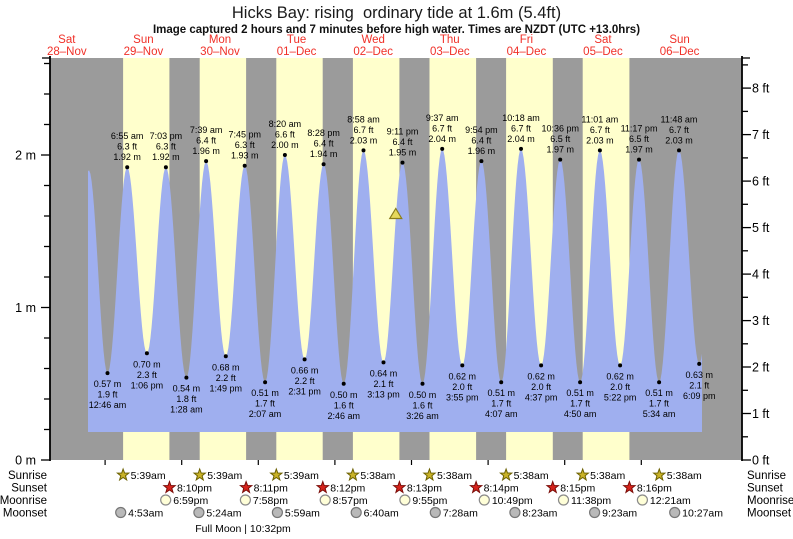 The width and height of the screenshot is (793, 539). Describe the element at coordinates (679, 140) in the screenshot. I see `high-tide-m: 2.03 m` at that location.